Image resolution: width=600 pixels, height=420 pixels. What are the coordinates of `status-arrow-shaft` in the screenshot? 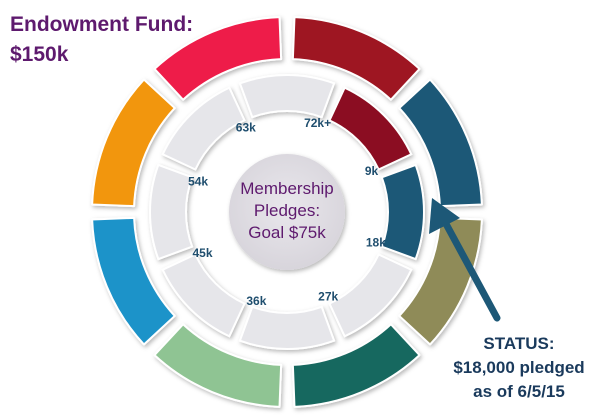 It's located at (471, 270).